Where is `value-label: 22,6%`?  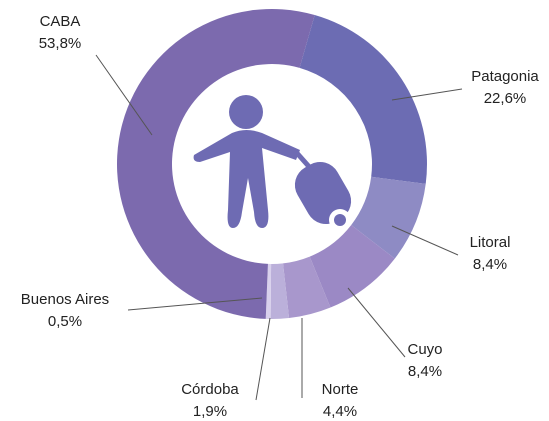 value-label: 22,6% is located at coordinates (505, 98).